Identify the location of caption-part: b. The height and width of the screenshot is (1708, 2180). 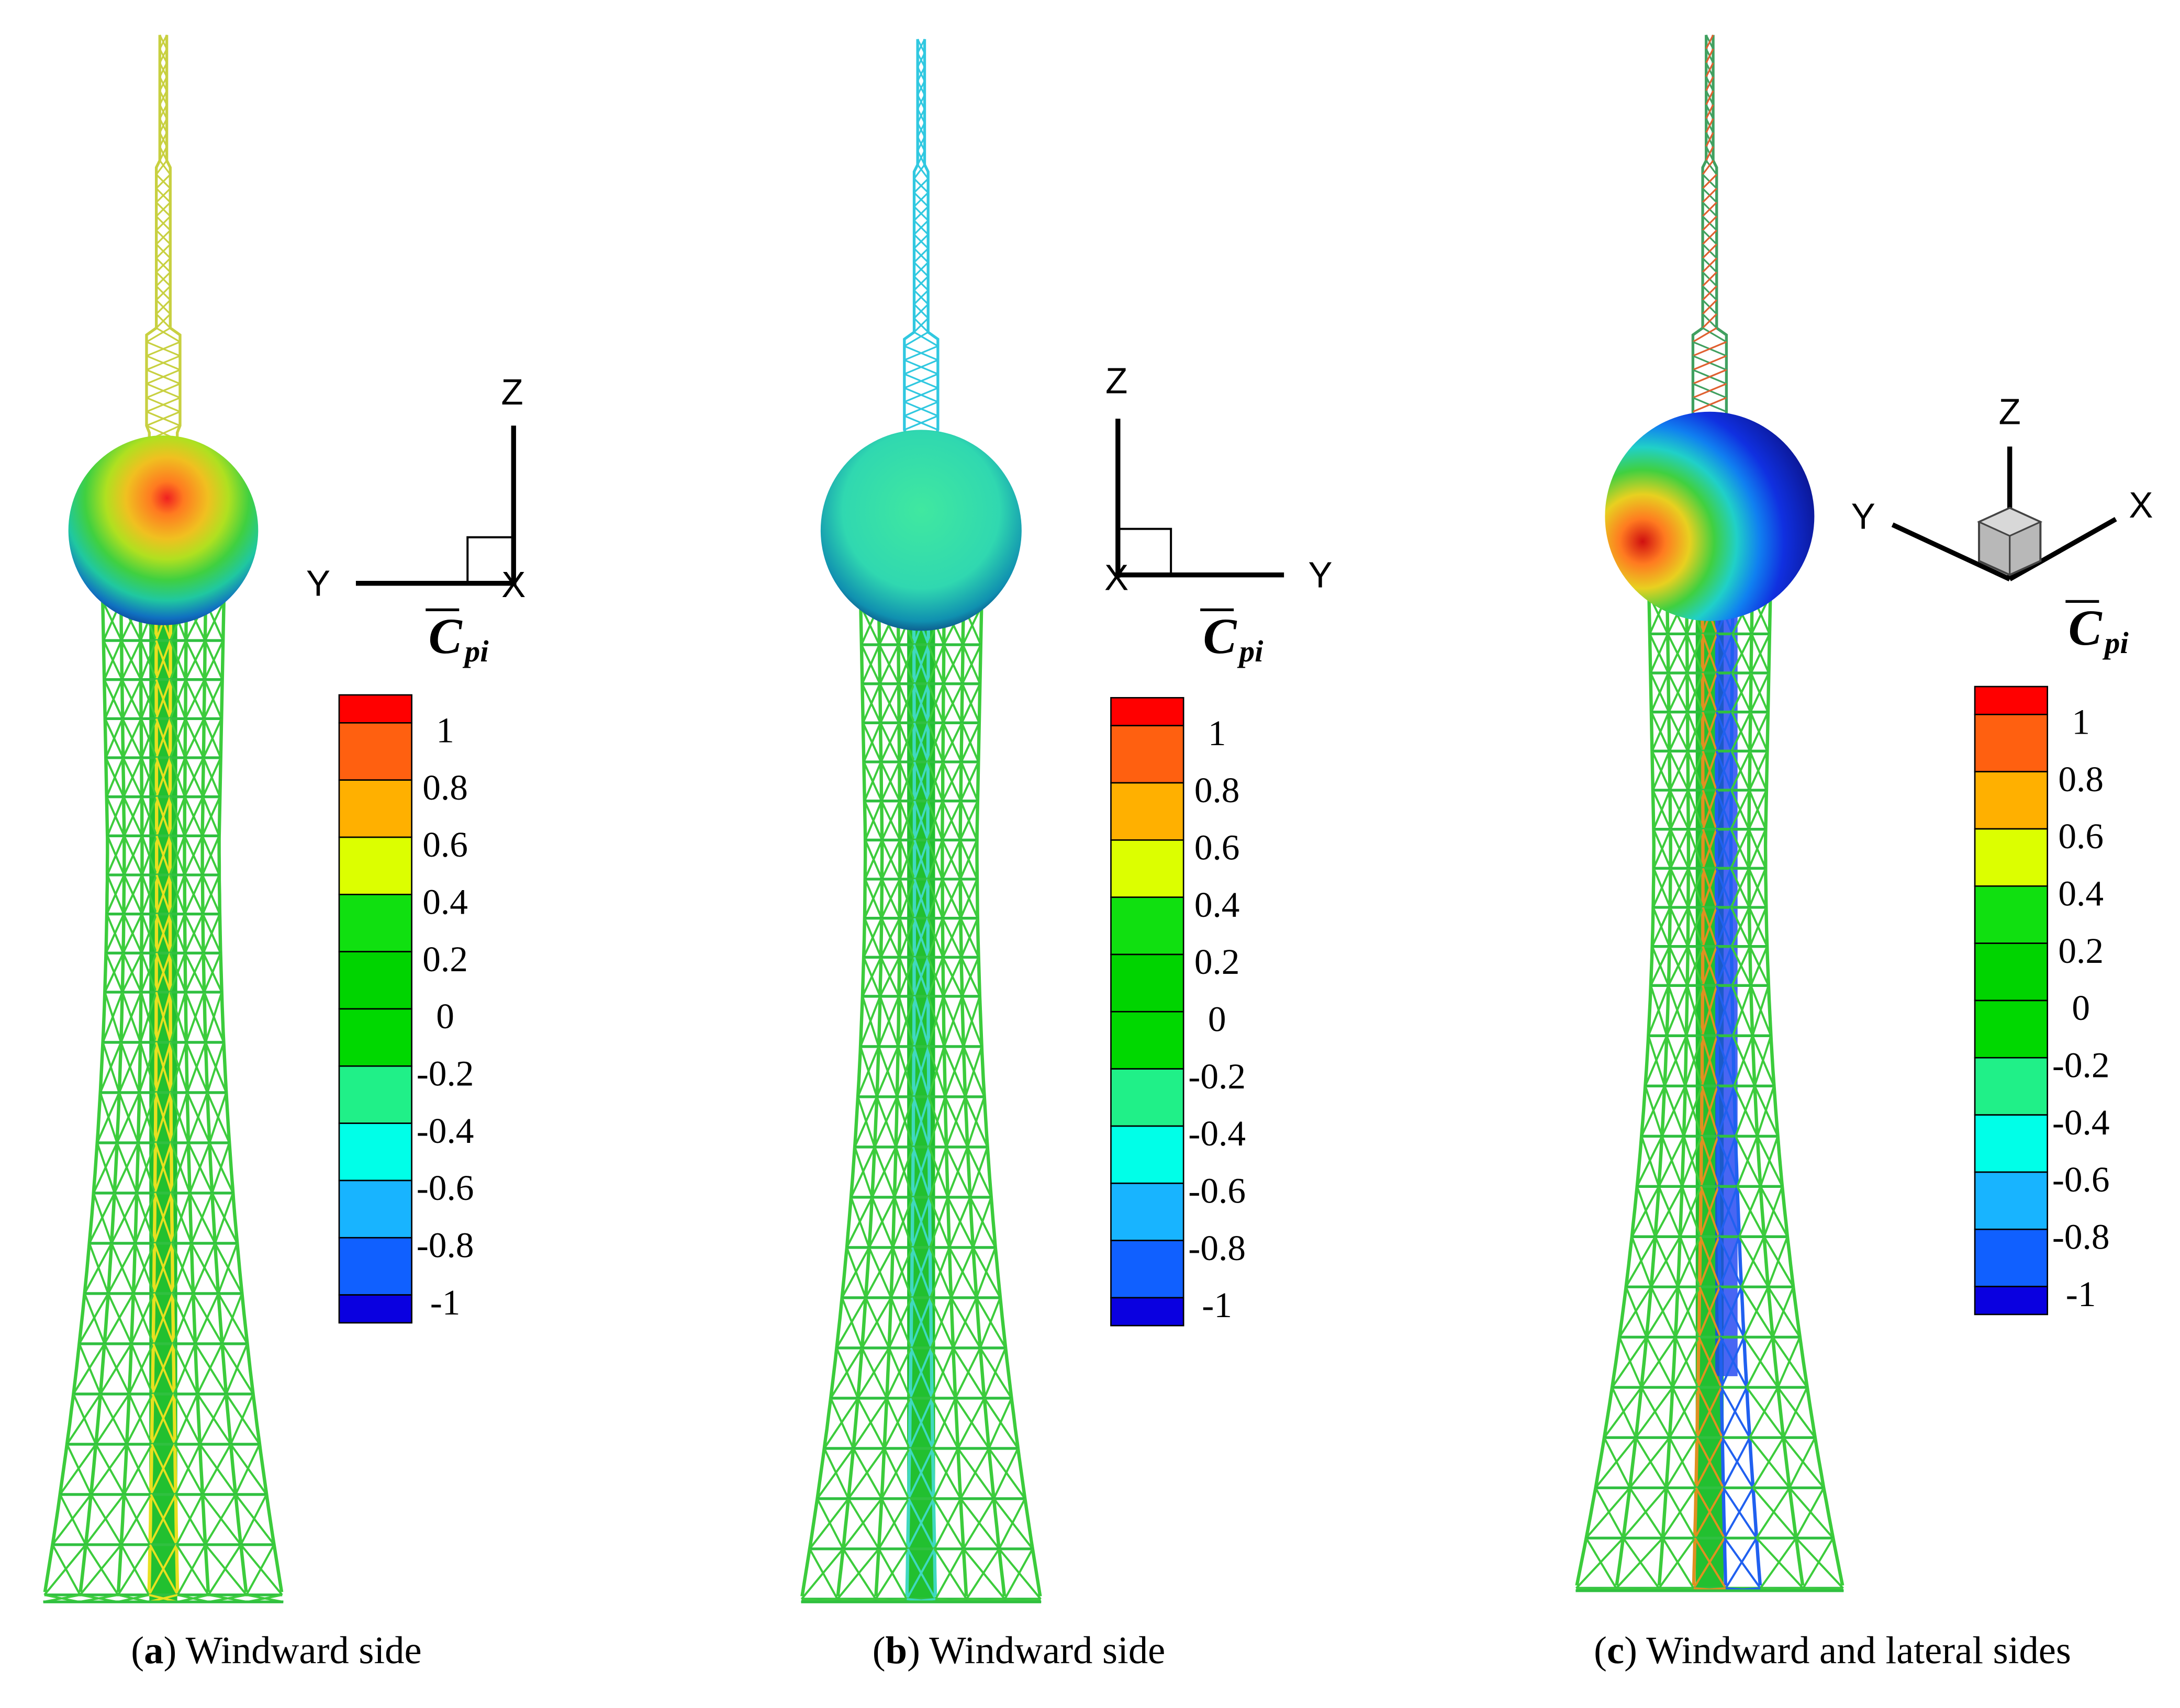
(897, 1650).